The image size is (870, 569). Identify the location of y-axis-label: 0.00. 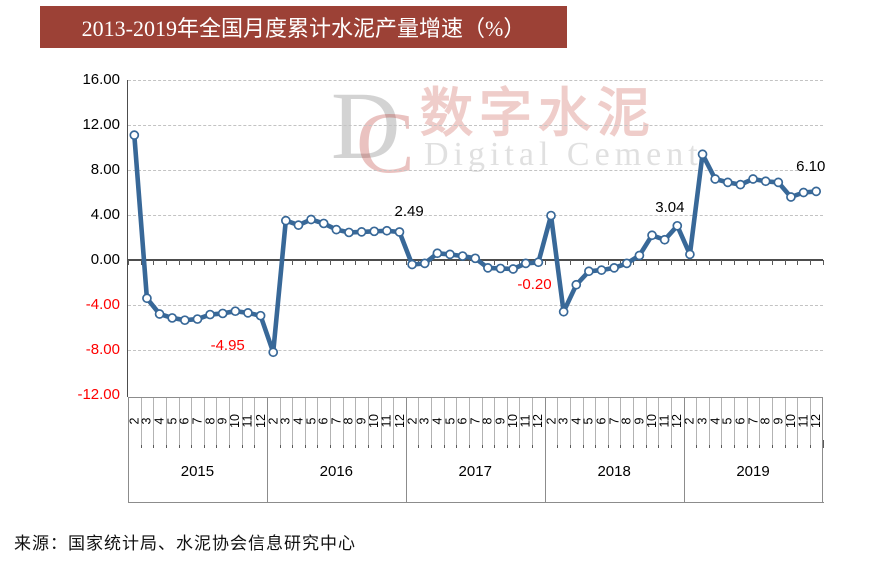
(105, 259).